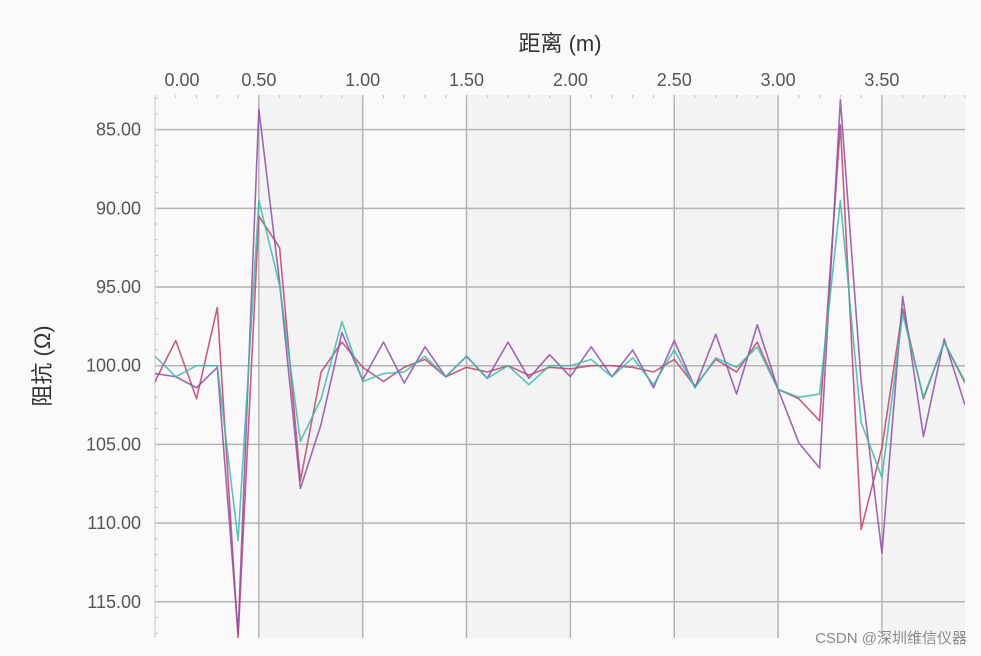 The width and height of the screenshot is (981, 656). Describe the element at coordinates (559, 43) in the screenshot. I see `x-axis-title: 距离 (m)` at that location.